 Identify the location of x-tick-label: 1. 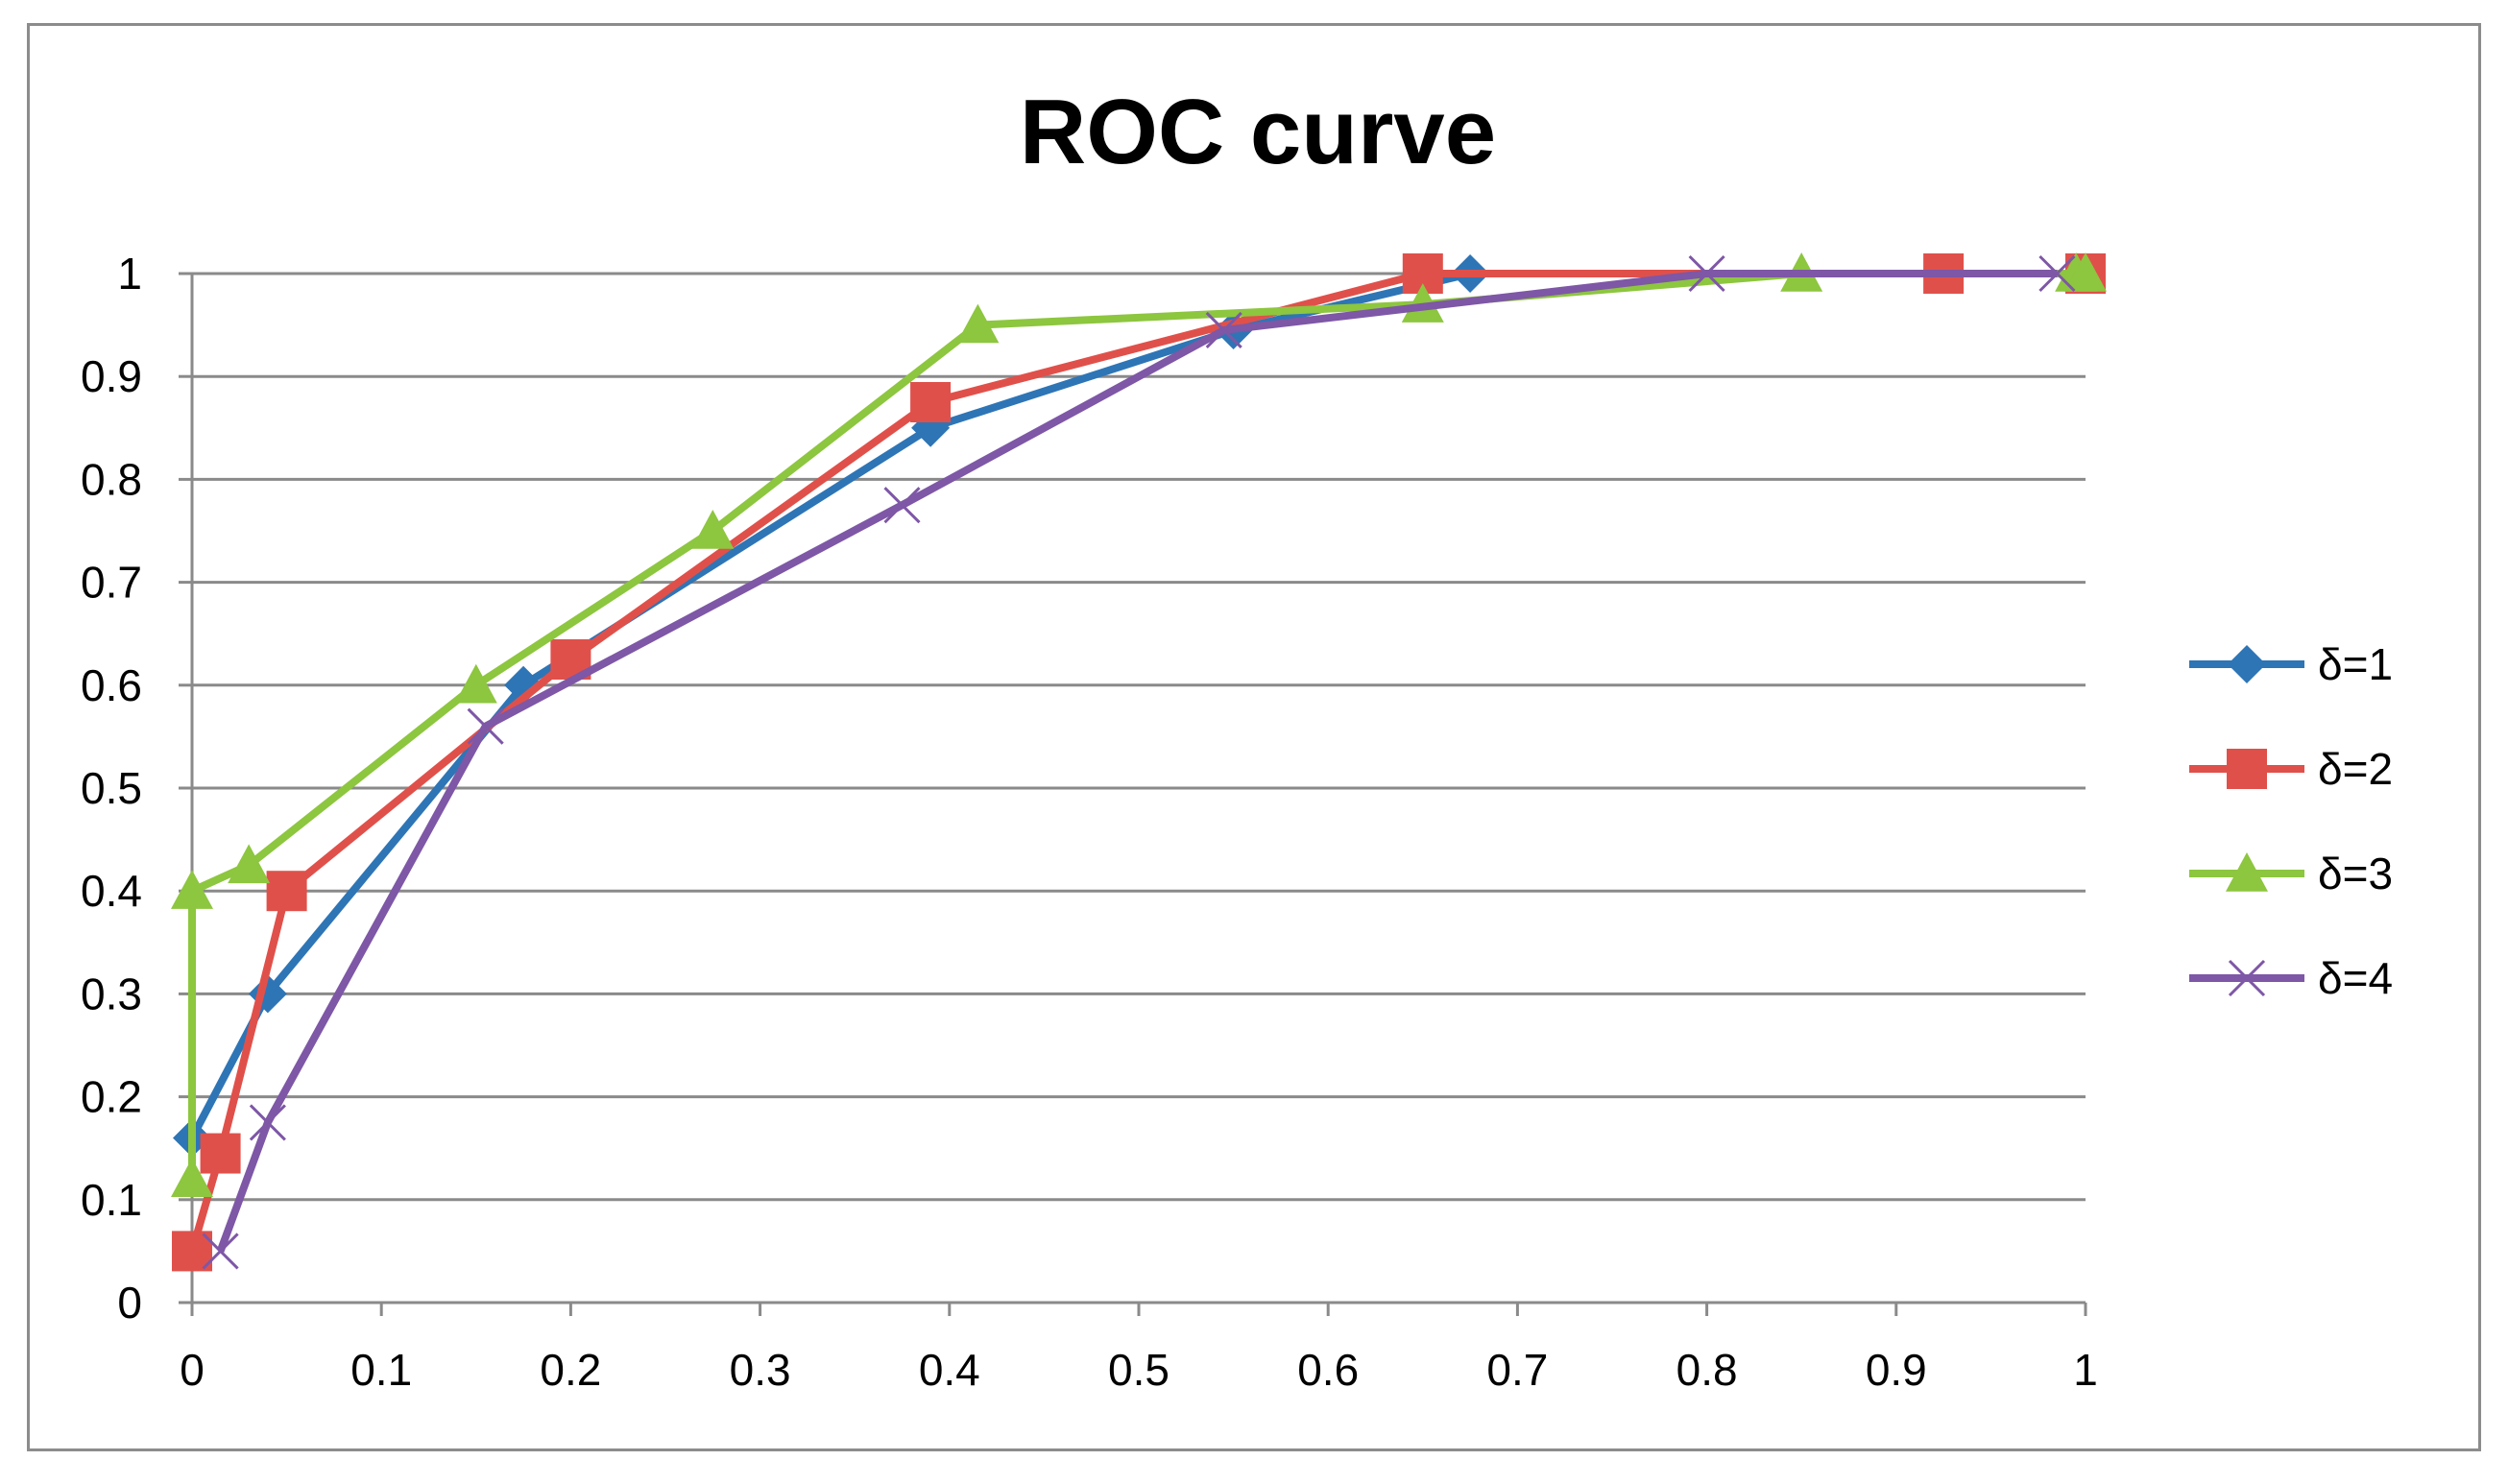
(2085, 1370).